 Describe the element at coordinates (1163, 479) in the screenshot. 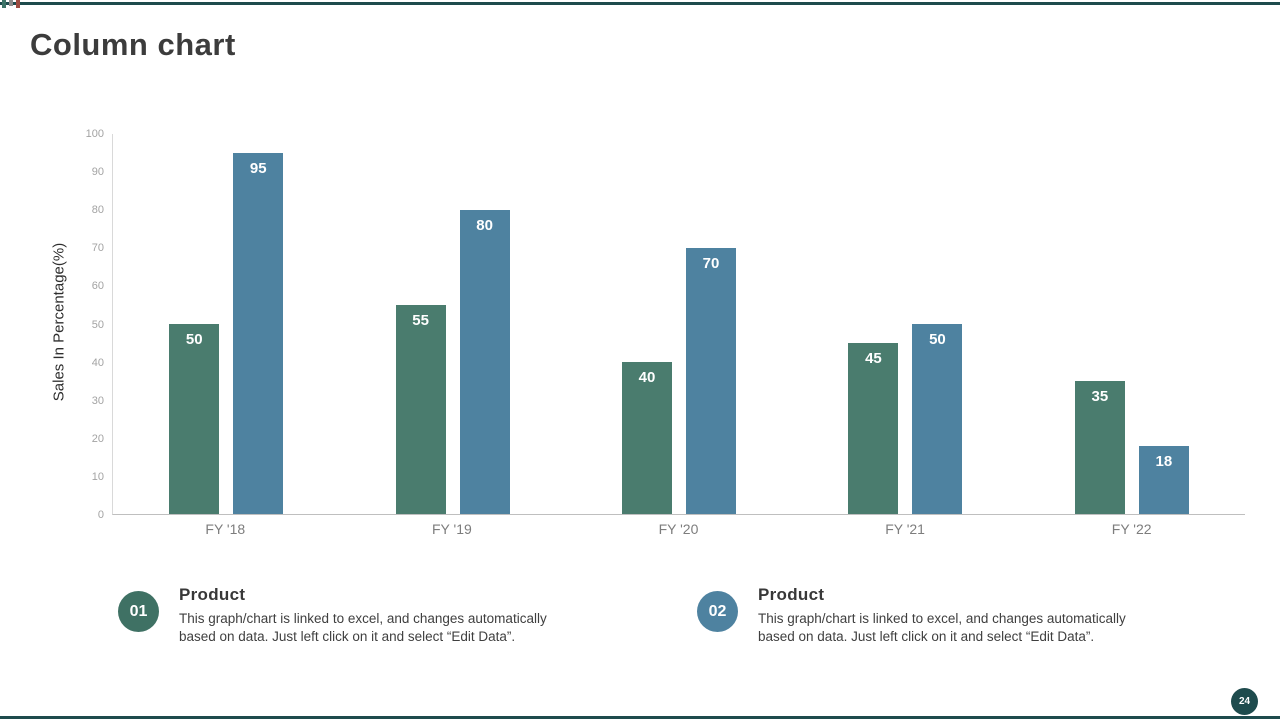

I see `bar-product-02: 18` at that location.